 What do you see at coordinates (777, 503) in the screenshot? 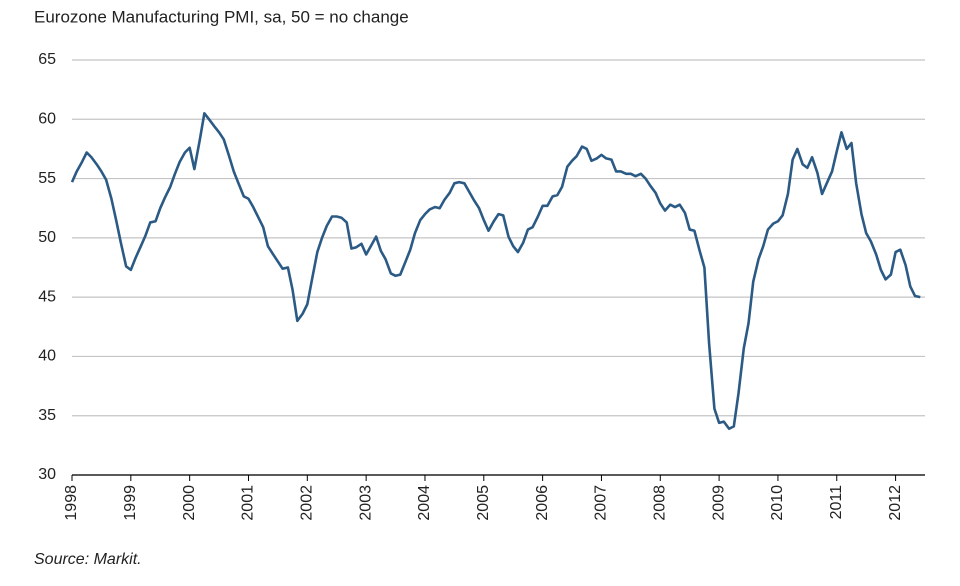
I see `x-tick-label: 2010` at bounding box center [777, 503].